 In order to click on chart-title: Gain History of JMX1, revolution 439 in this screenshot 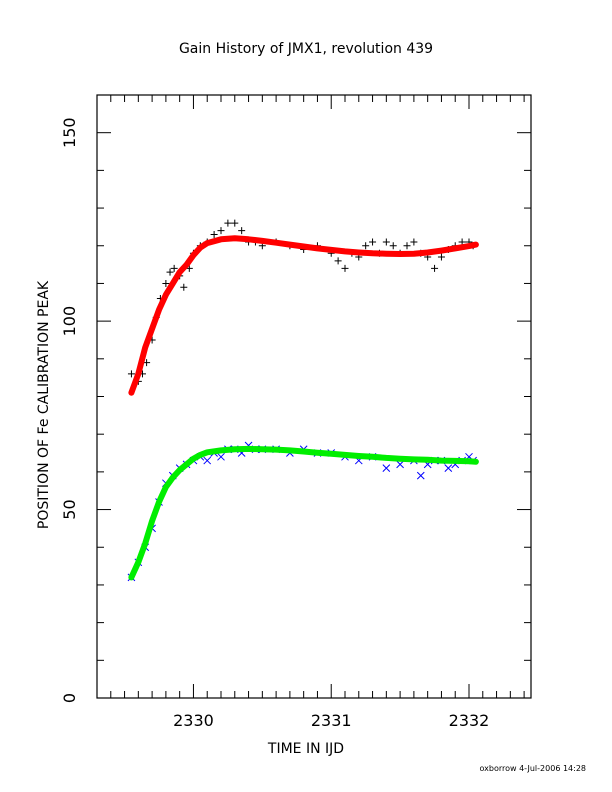, I will do `click(306, 49)`.